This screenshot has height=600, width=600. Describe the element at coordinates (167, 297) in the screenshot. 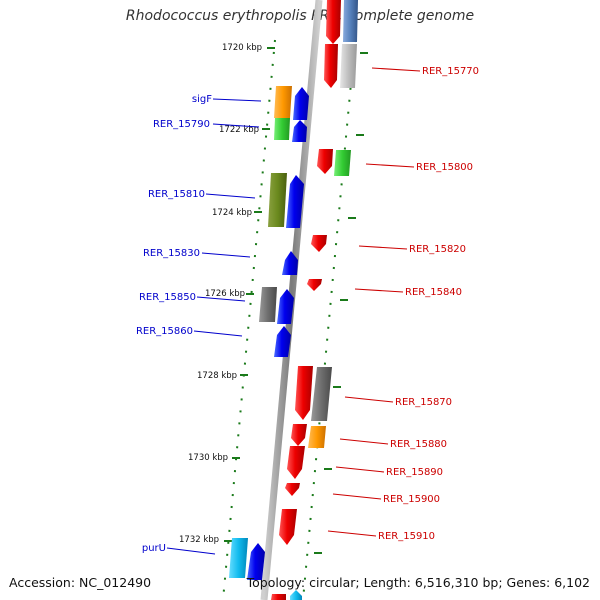

I see `gene-label-plus: RER_15850` at that location.